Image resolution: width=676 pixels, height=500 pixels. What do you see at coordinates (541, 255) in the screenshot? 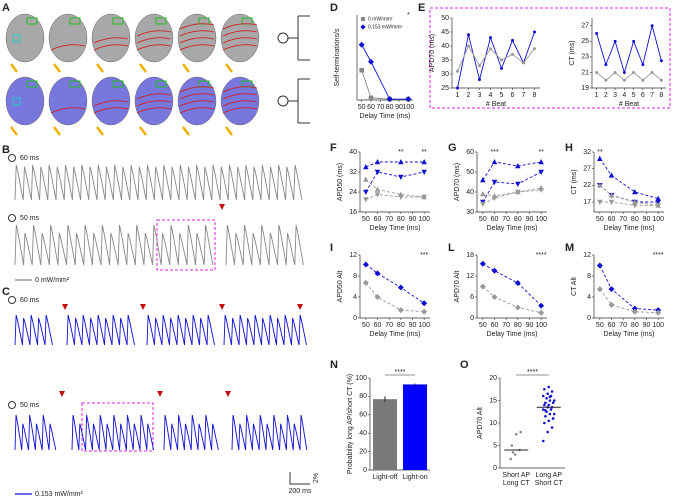
I see `annotation: ****` at bounding box center [541, 255].